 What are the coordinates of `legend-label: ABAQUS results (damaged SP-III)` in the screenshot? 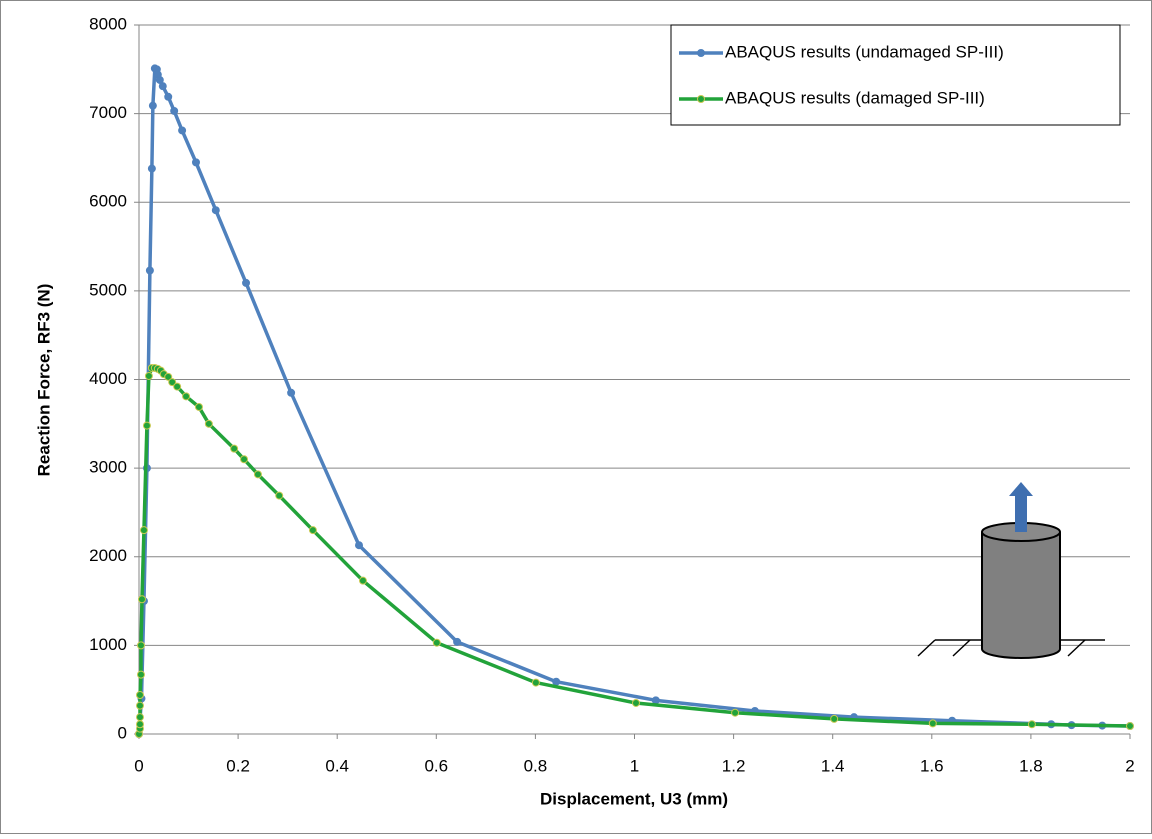 It's located at (855, 97).